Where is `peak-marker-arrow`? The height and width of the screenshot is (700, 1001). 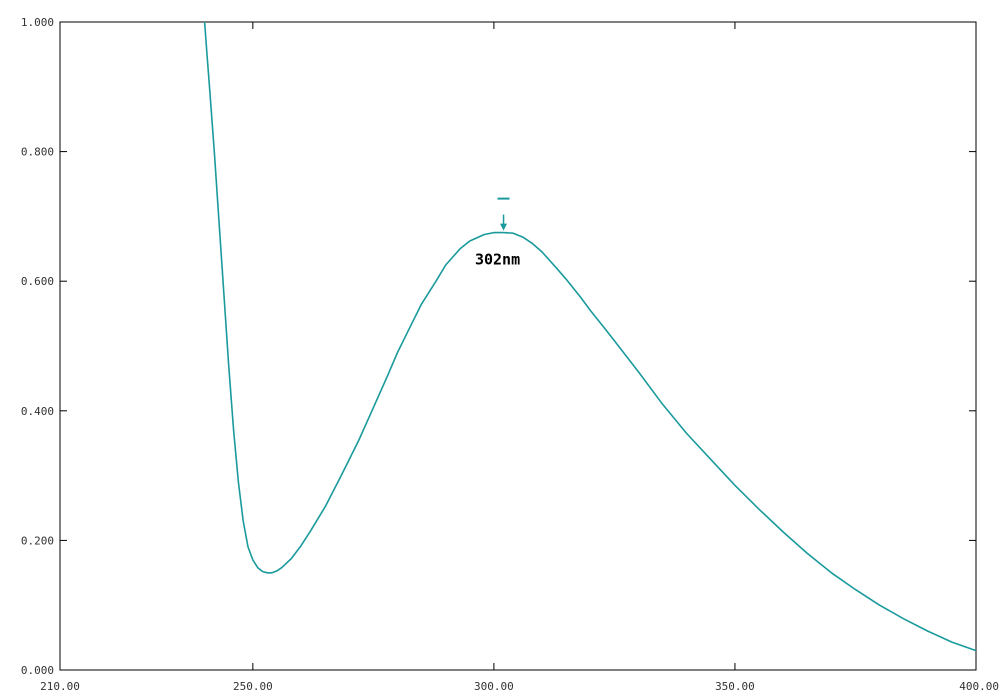
peak-marker-arrow is located at coordinates (504, 227).